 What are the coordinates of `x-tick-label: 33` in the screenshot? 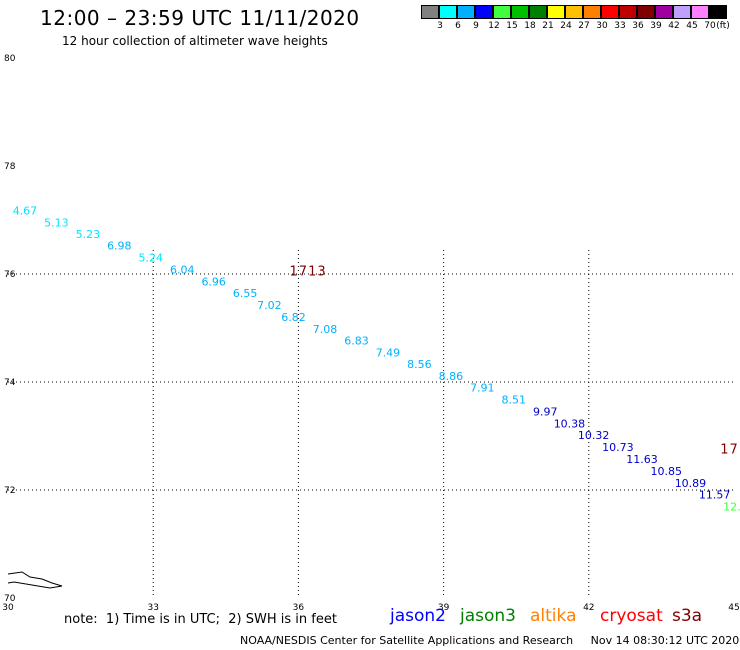 It's located at (152, 608).